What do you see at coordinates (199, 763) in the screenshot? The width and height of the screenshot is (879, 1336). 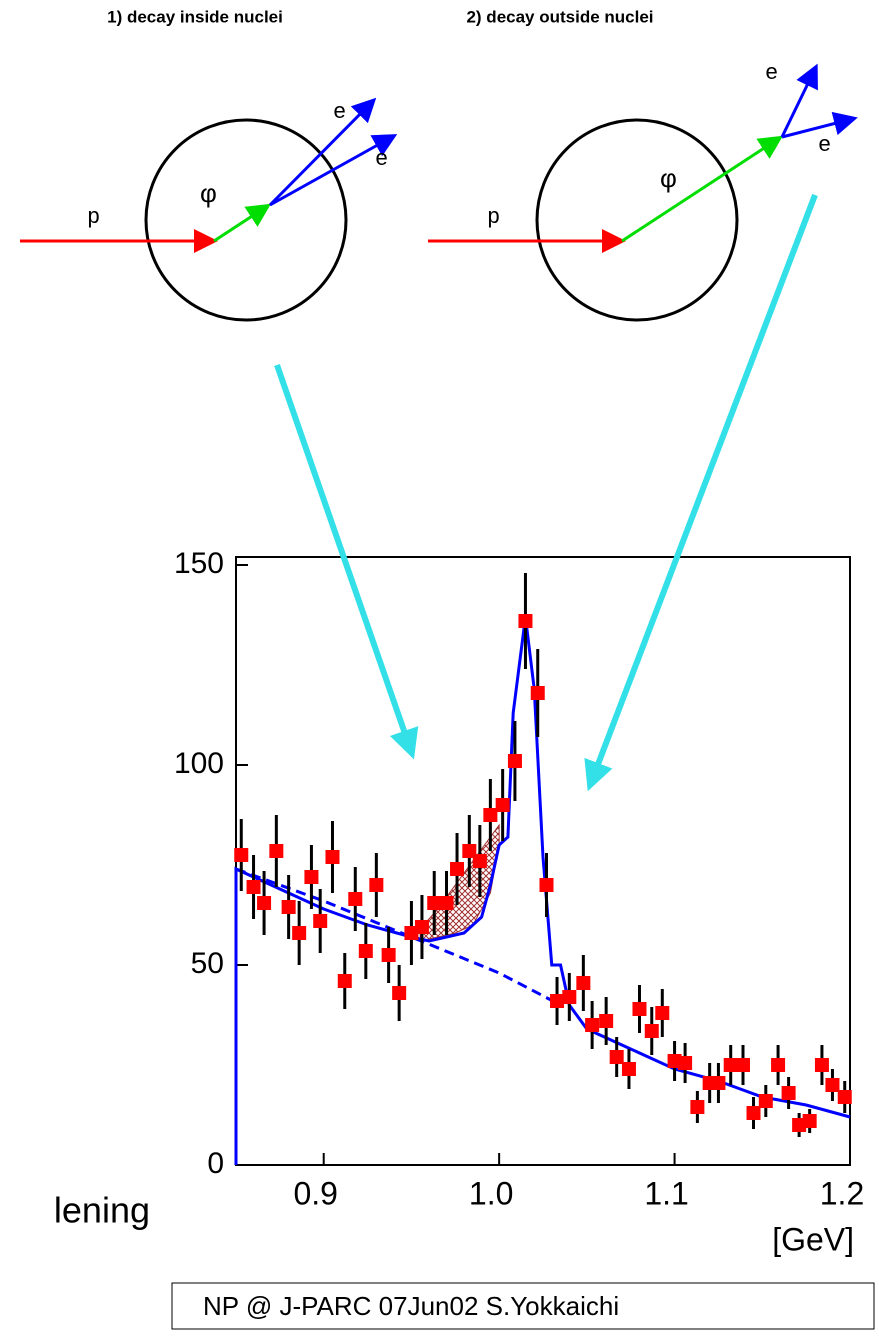 I see `y-tick-label: 100` at bounding box center [199, 763].